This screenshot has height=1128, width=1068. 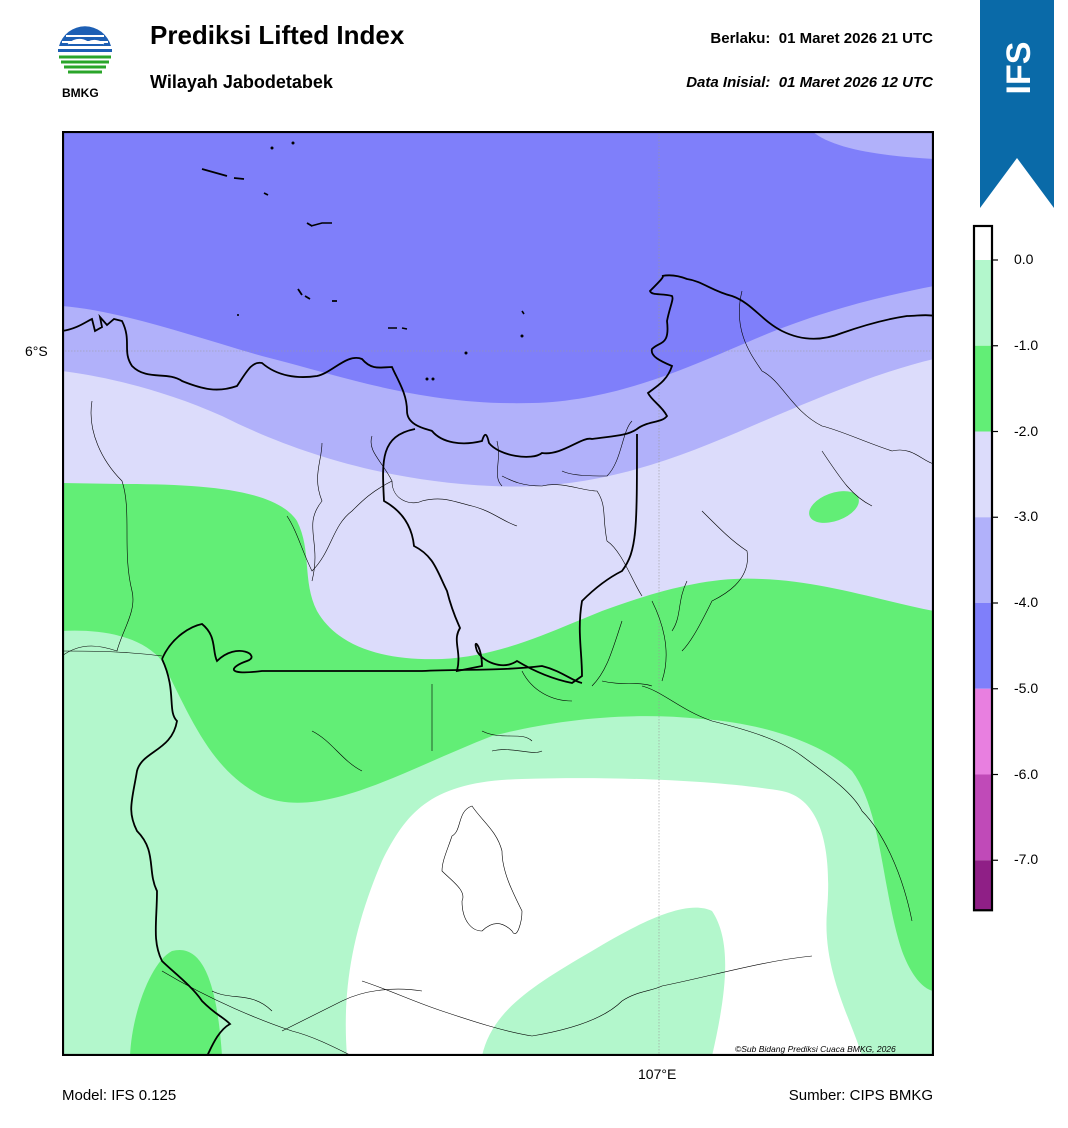 What do you see at coordinates (1026, 687) in the screenshot?
I see `colorbar-tick-label: -5.0` at bounding box center [1026, 687].